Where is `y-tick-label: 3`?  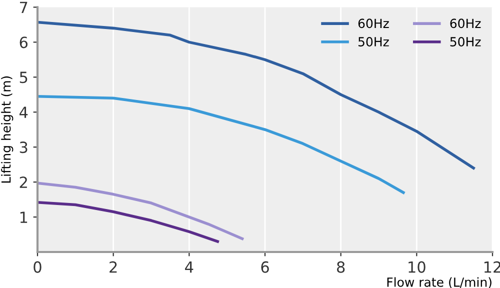
y-tick-label: 3 is located at coordinates (24, 148).